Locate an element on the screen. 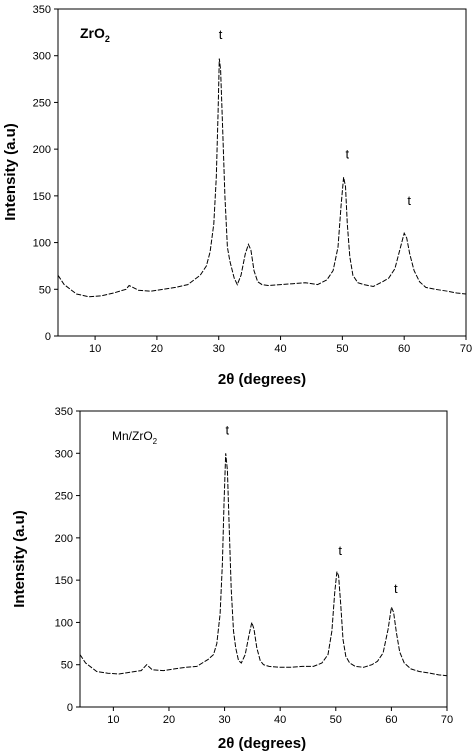 The image size is (474, 752). panel-label: Mn/ZrO2 is located at coordinates (135, 437).